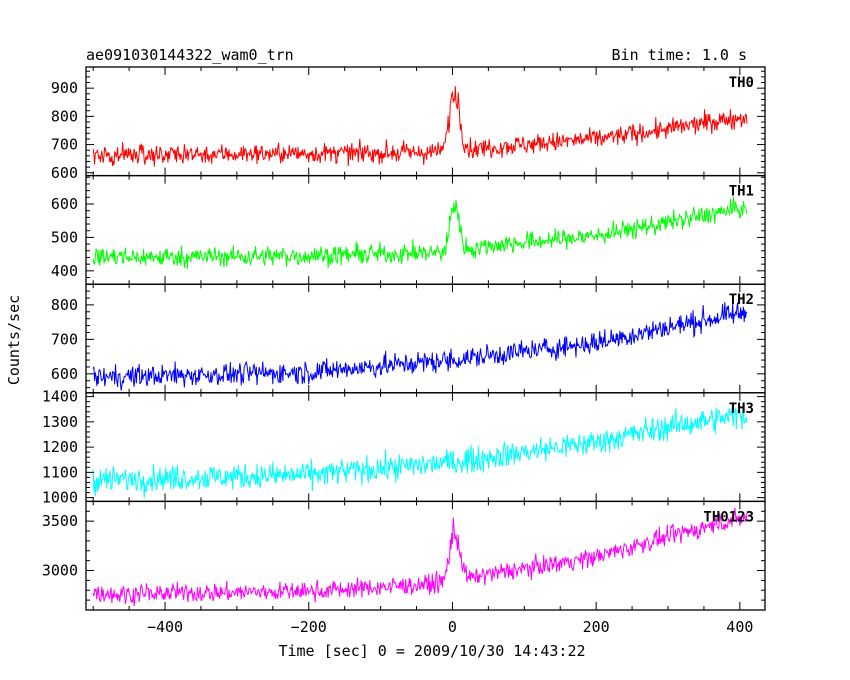  I want to click on y-axis-label: Counts/sec, so click(14, 340).